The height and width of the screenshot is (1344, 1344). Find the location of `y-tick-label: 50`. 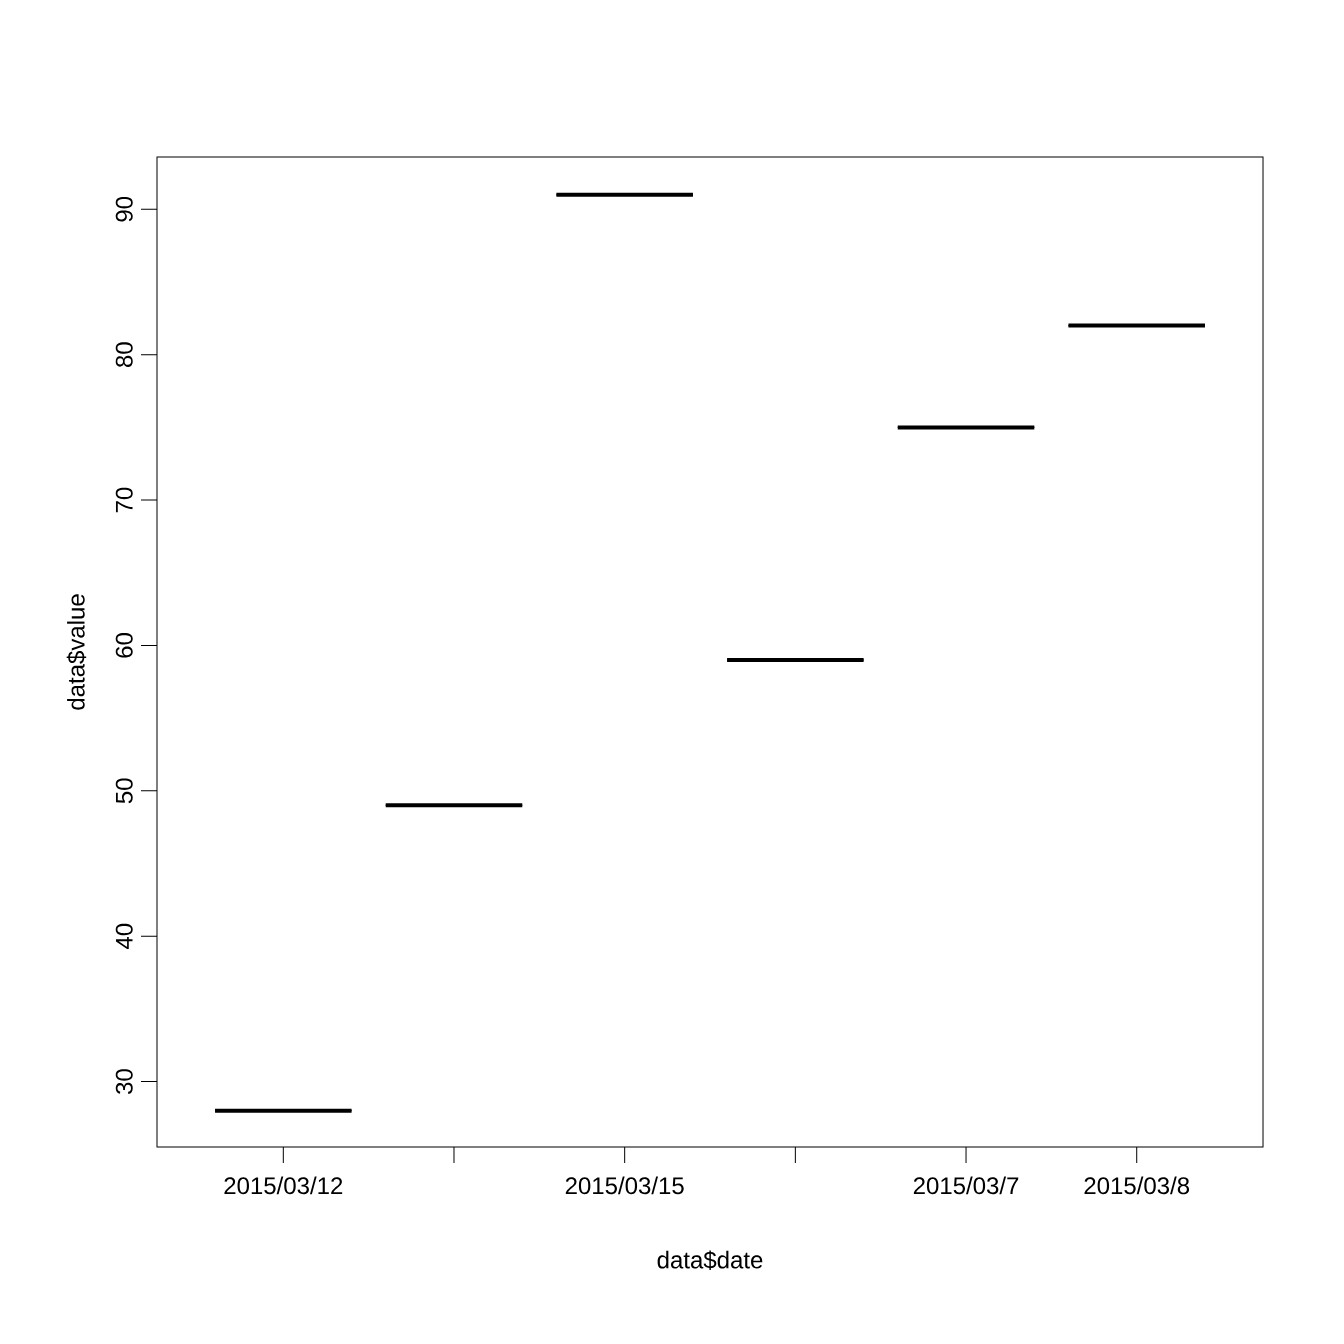

y-tick-label: 50 is located at coordinates (124, 791).